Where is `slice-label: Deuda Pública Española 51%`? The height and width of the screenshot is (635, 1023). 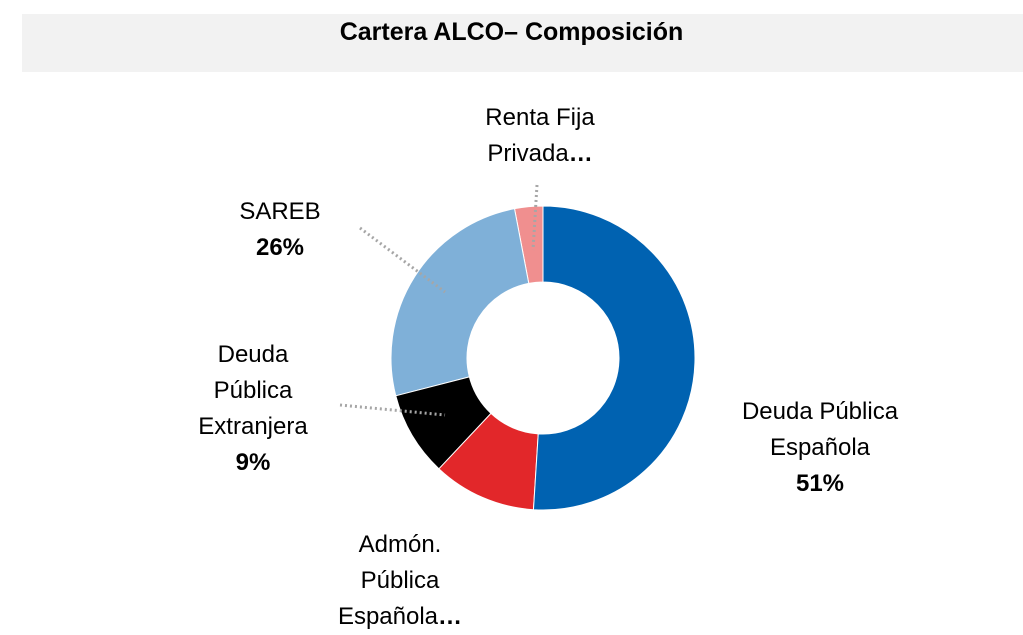 slice-label: Deuda Pública Española 51% is located at coordinates (820, 448).